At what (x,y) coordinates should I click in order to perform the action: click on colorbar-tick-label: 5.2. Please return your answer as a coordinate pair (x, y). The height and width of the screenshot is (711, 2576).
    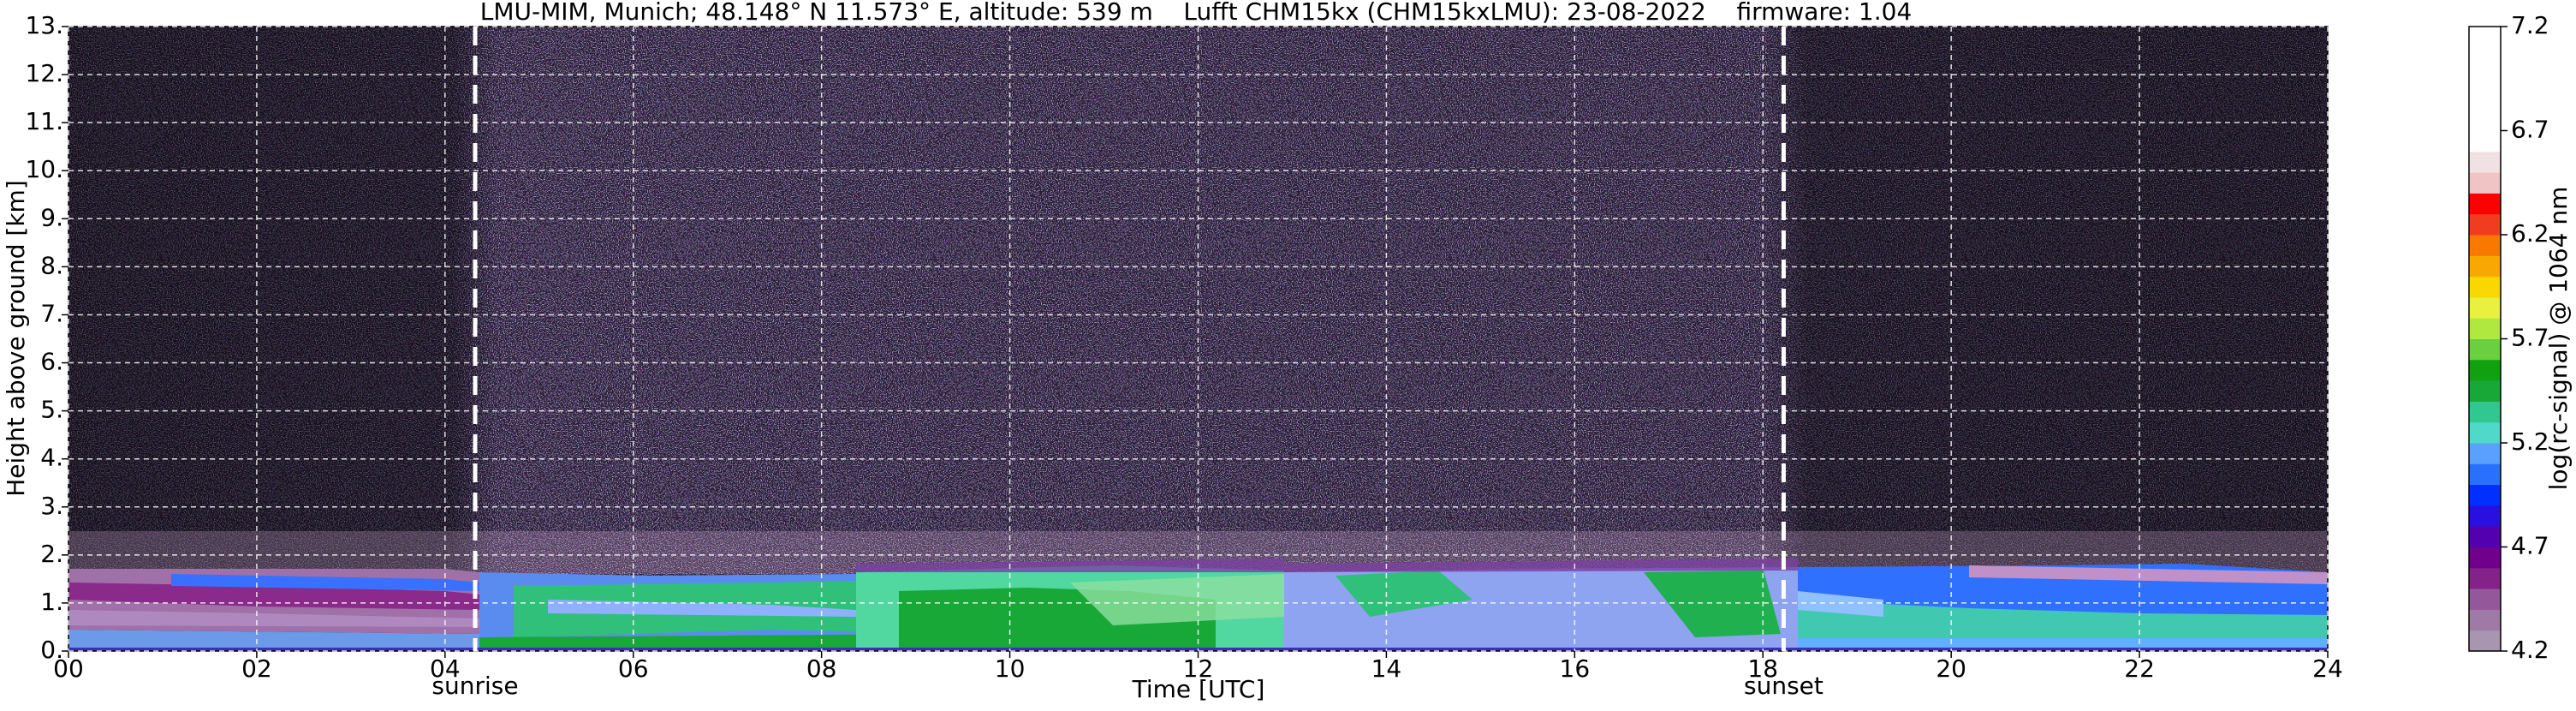
    Looking at the image, I should click on (2530, 441).